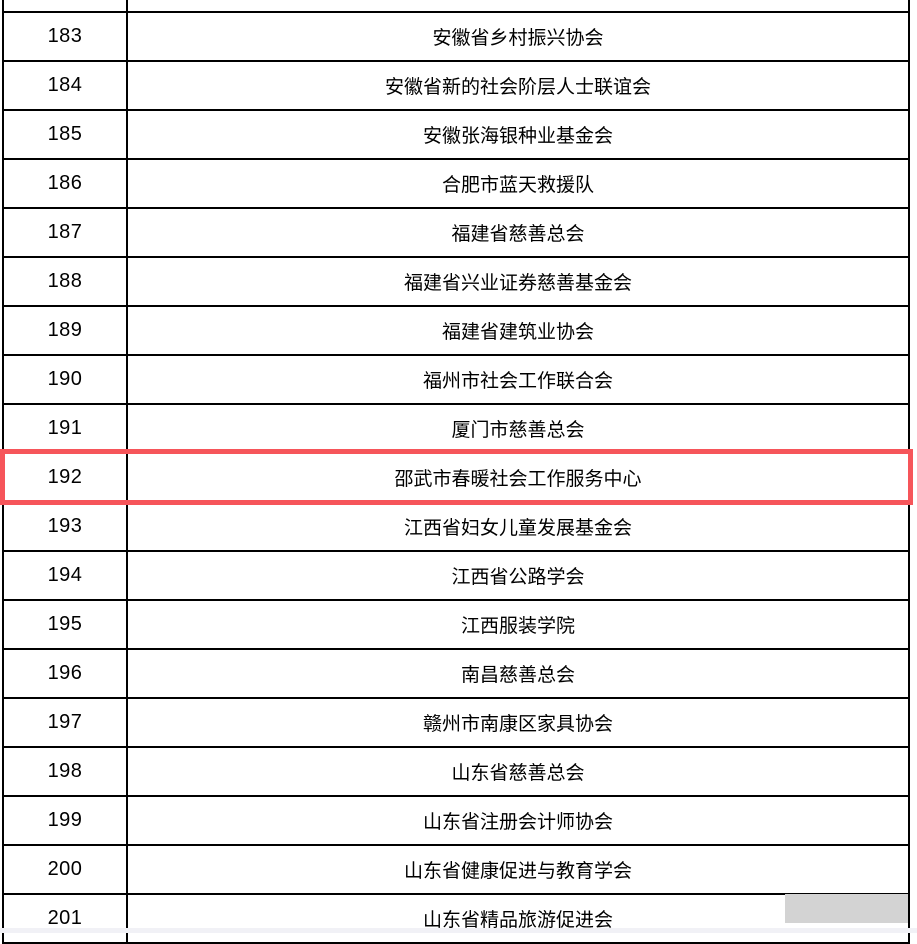 Image resolution: width=917 pixels, height=944 pixels. I want to click on table-row: 197 赣州市南康区家具协会, so click(456, 723).